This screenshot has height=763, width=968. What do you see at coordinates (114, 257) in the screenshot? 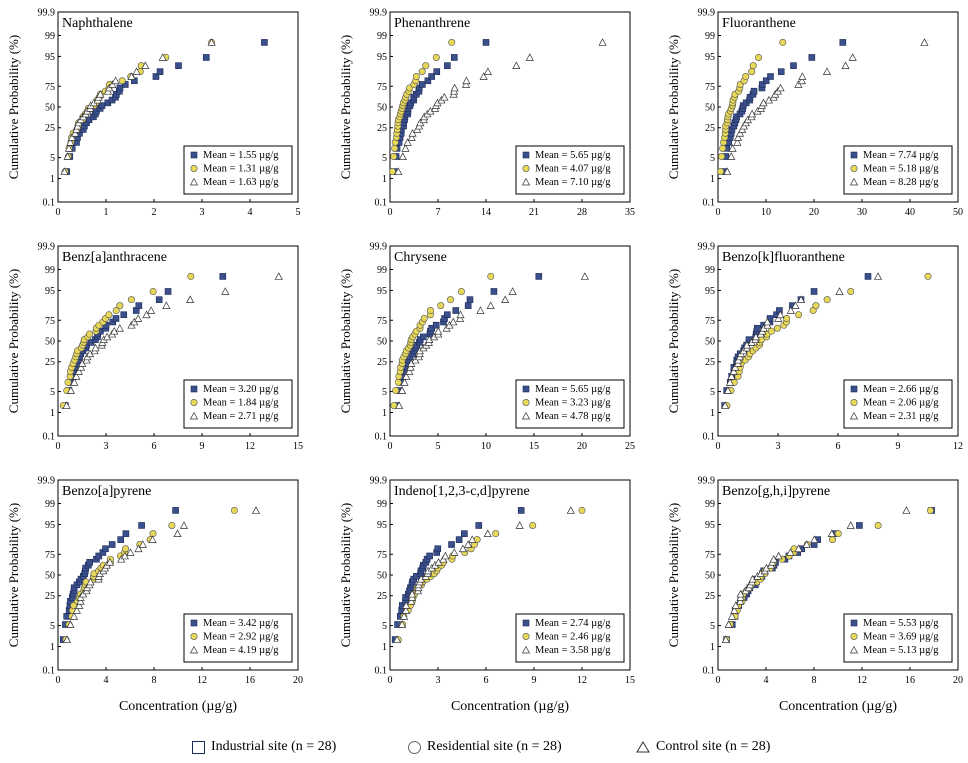
I see `panel-title: Benz[a]anthracene` at bounding box center [114, 257].